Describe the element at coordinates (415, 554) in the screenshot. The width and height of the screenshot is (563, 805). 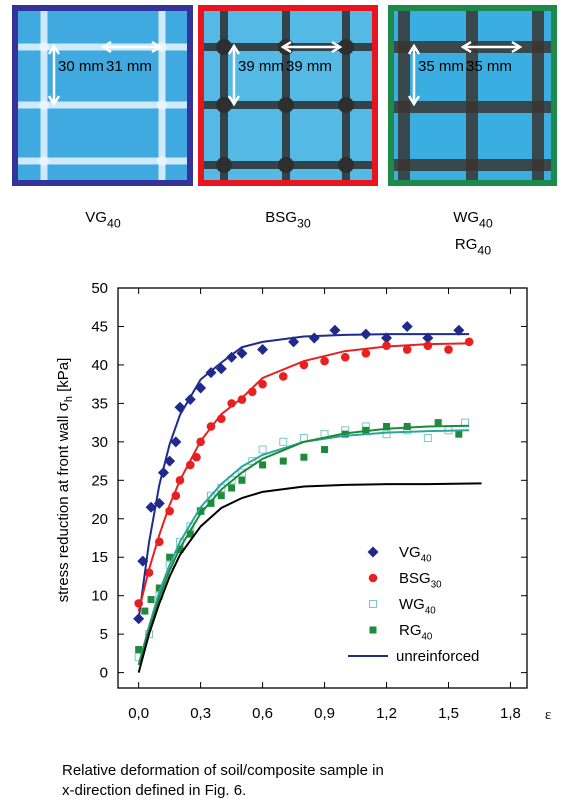
I see `legend-label: VG40` at that location.